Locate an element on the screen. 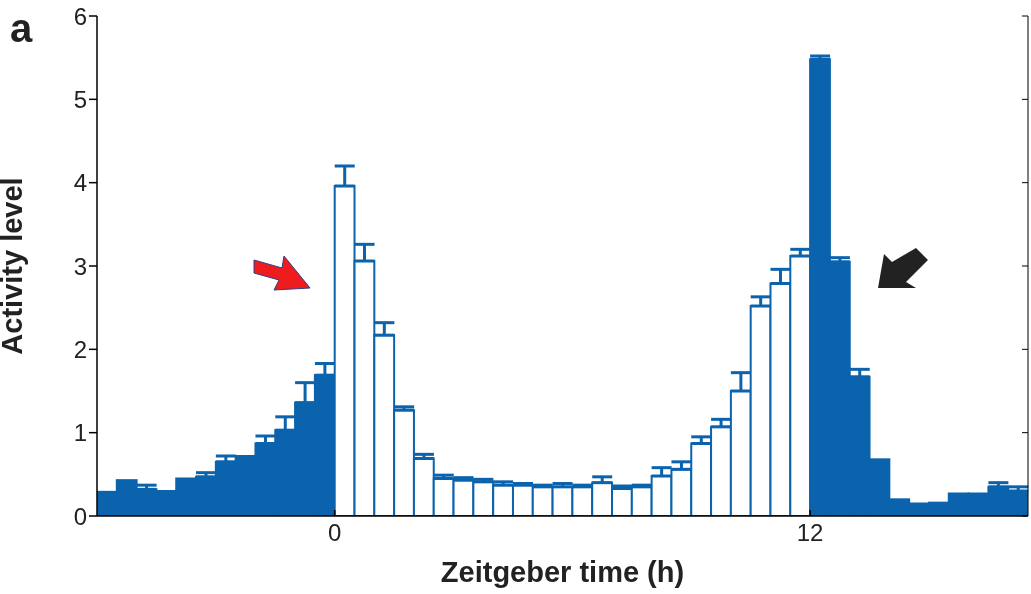  x-tick-label: 12 is located at coordinates (810, 533).